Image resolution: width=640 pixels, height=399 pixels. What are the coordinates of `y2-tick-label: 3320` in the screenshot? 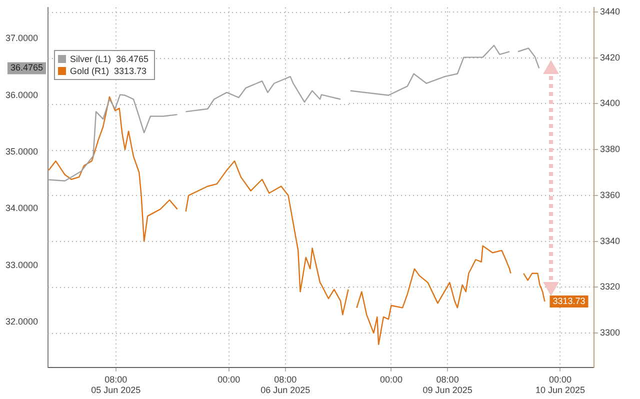 It's located at (610, 287).